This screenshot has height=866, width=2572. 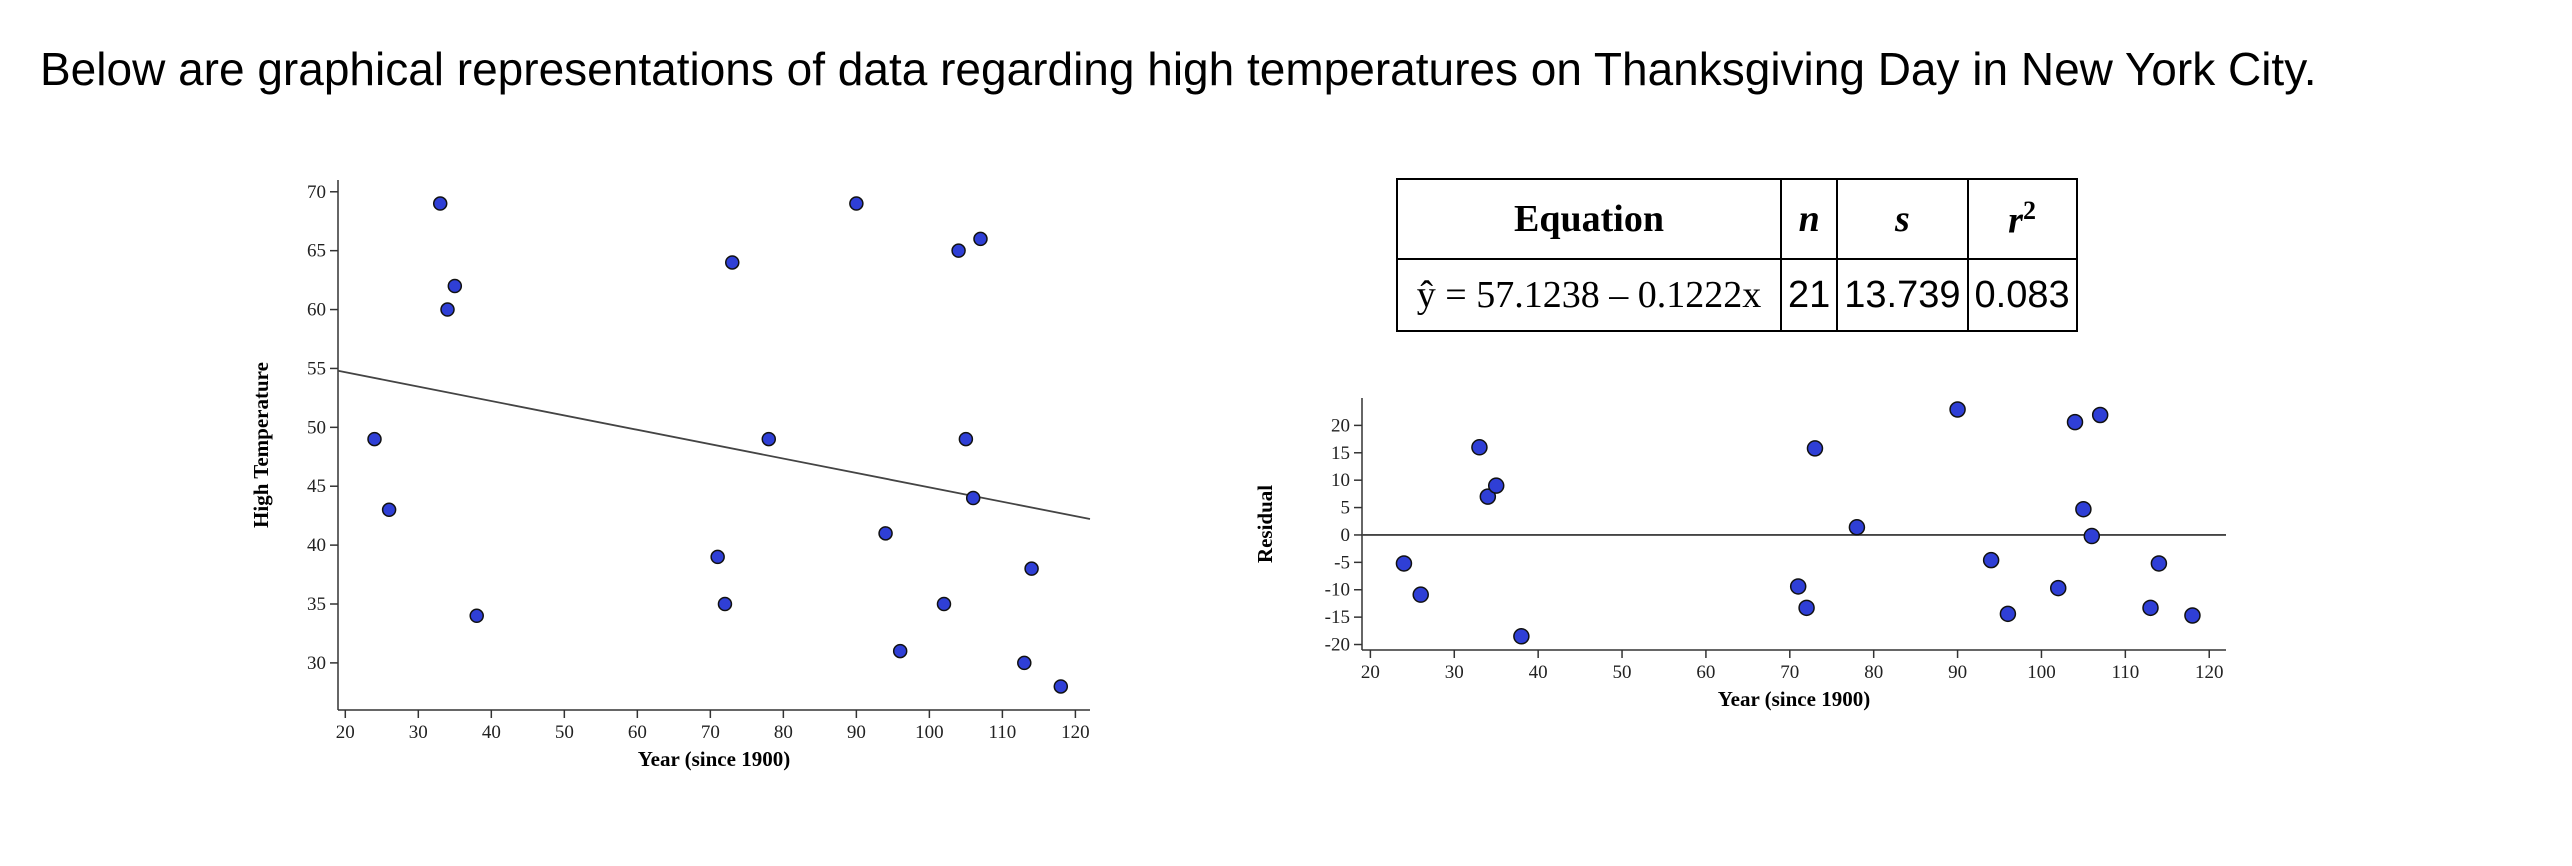 What do you see at coordinates (1337, 645) in the screenshot?
I see `y-tick-label: -20` at bounding box center [1337, 645].